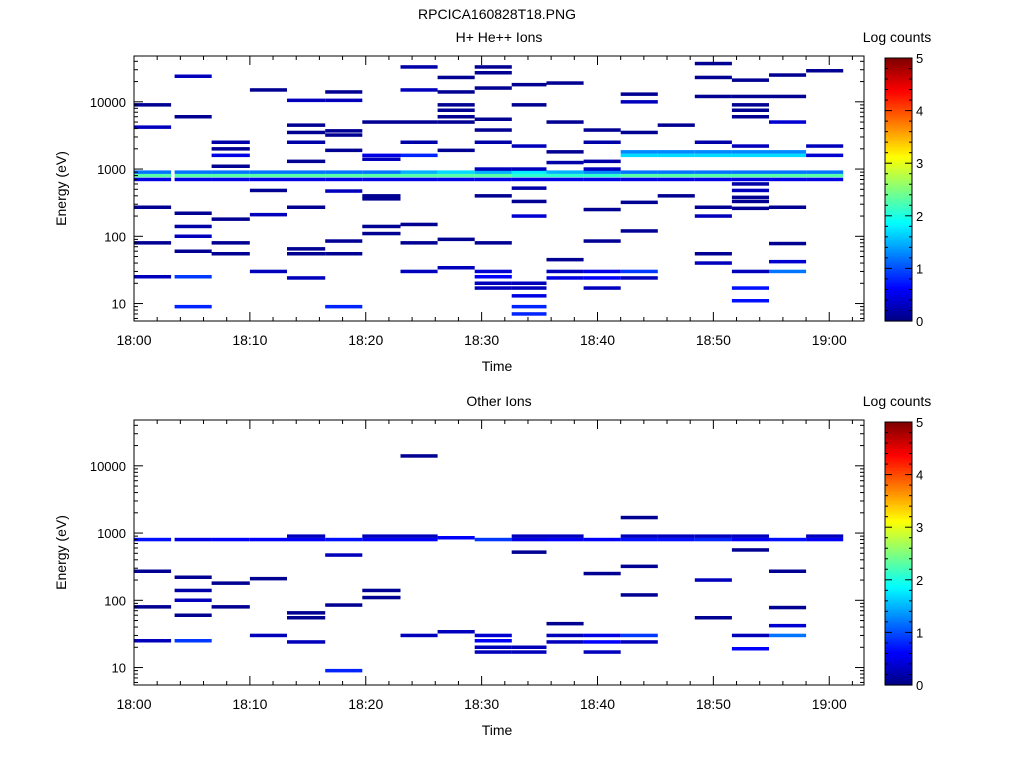 The image size is (1024, 768). What do you see at coordinates (365, 340) in the screenshot?
I see `x-tick-label: 18:20` at bounding box center [365, 340].